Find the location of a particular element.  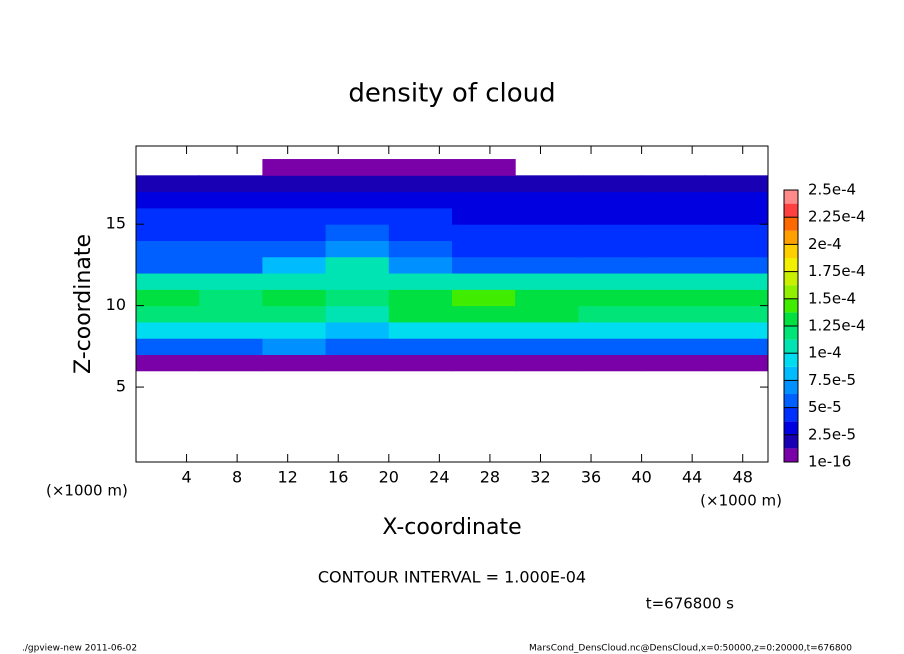

x-tick-label: 32 is located at coordinates (540, 477).